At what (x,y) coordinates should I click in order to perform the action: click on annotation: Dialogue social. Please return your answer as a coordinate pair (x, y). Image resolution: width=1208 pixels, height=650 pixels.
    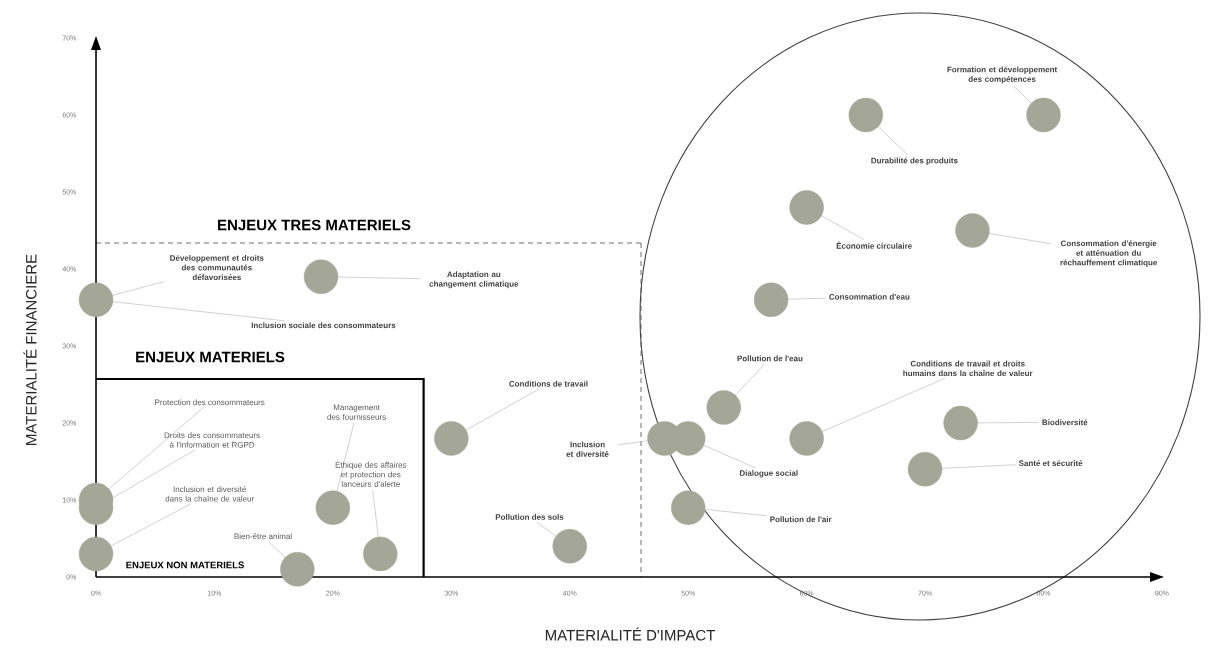
    Looking at the image, I should click on (768, 474).